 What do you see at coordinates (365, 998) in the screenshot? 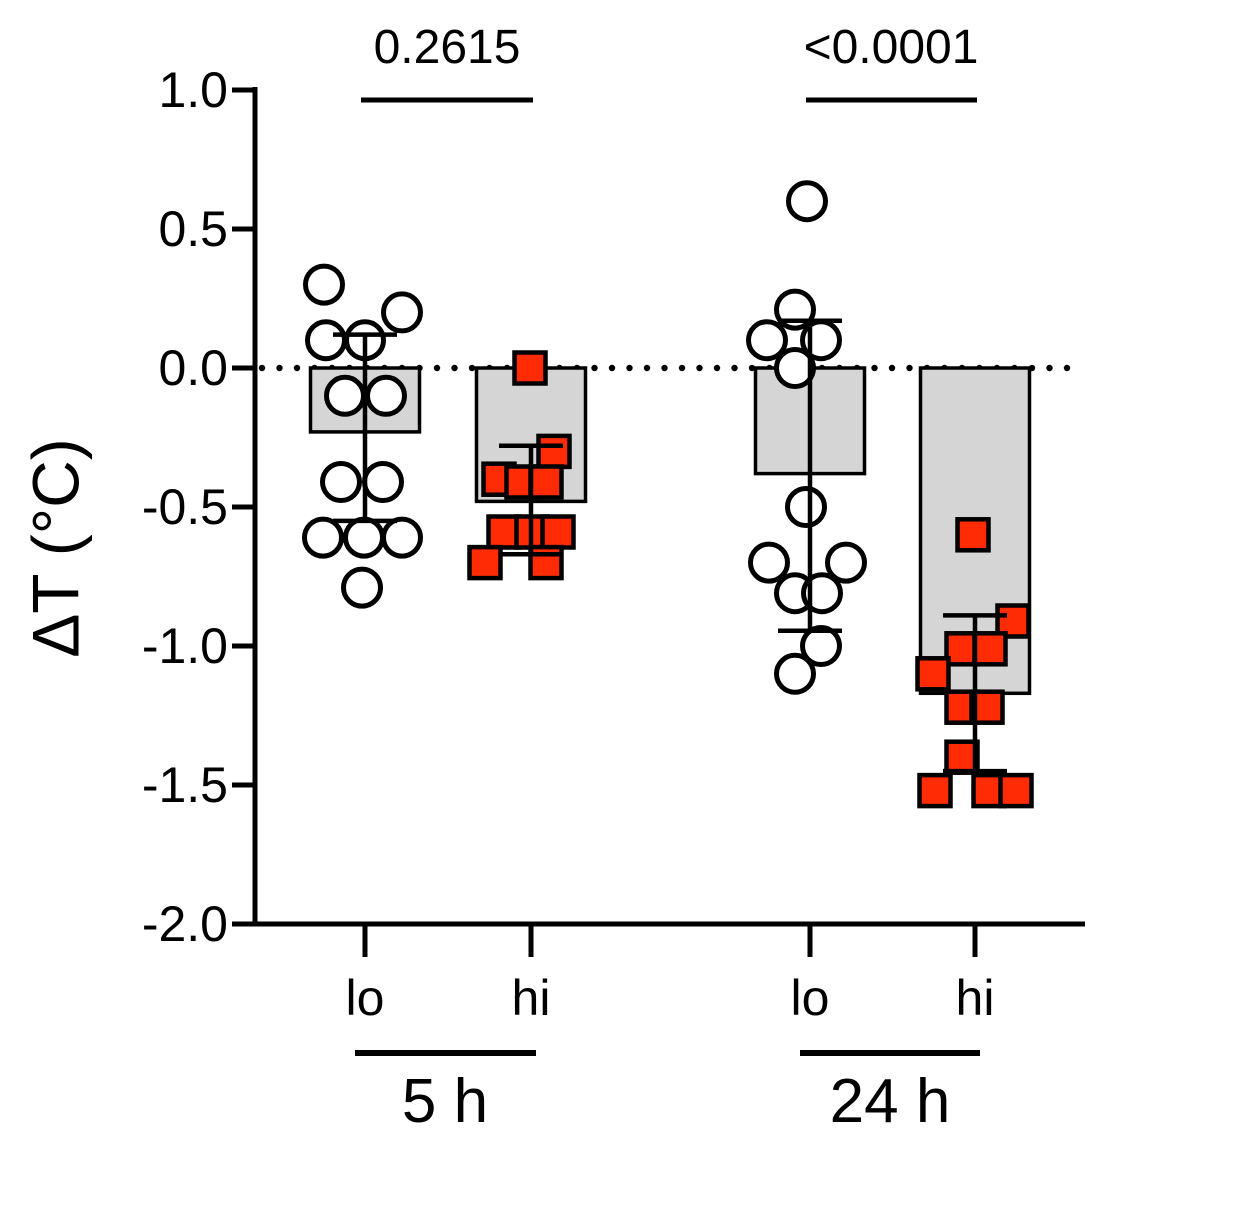
I see `x-tick-label-5h-lo: lo` at bounding box center [365, 998].